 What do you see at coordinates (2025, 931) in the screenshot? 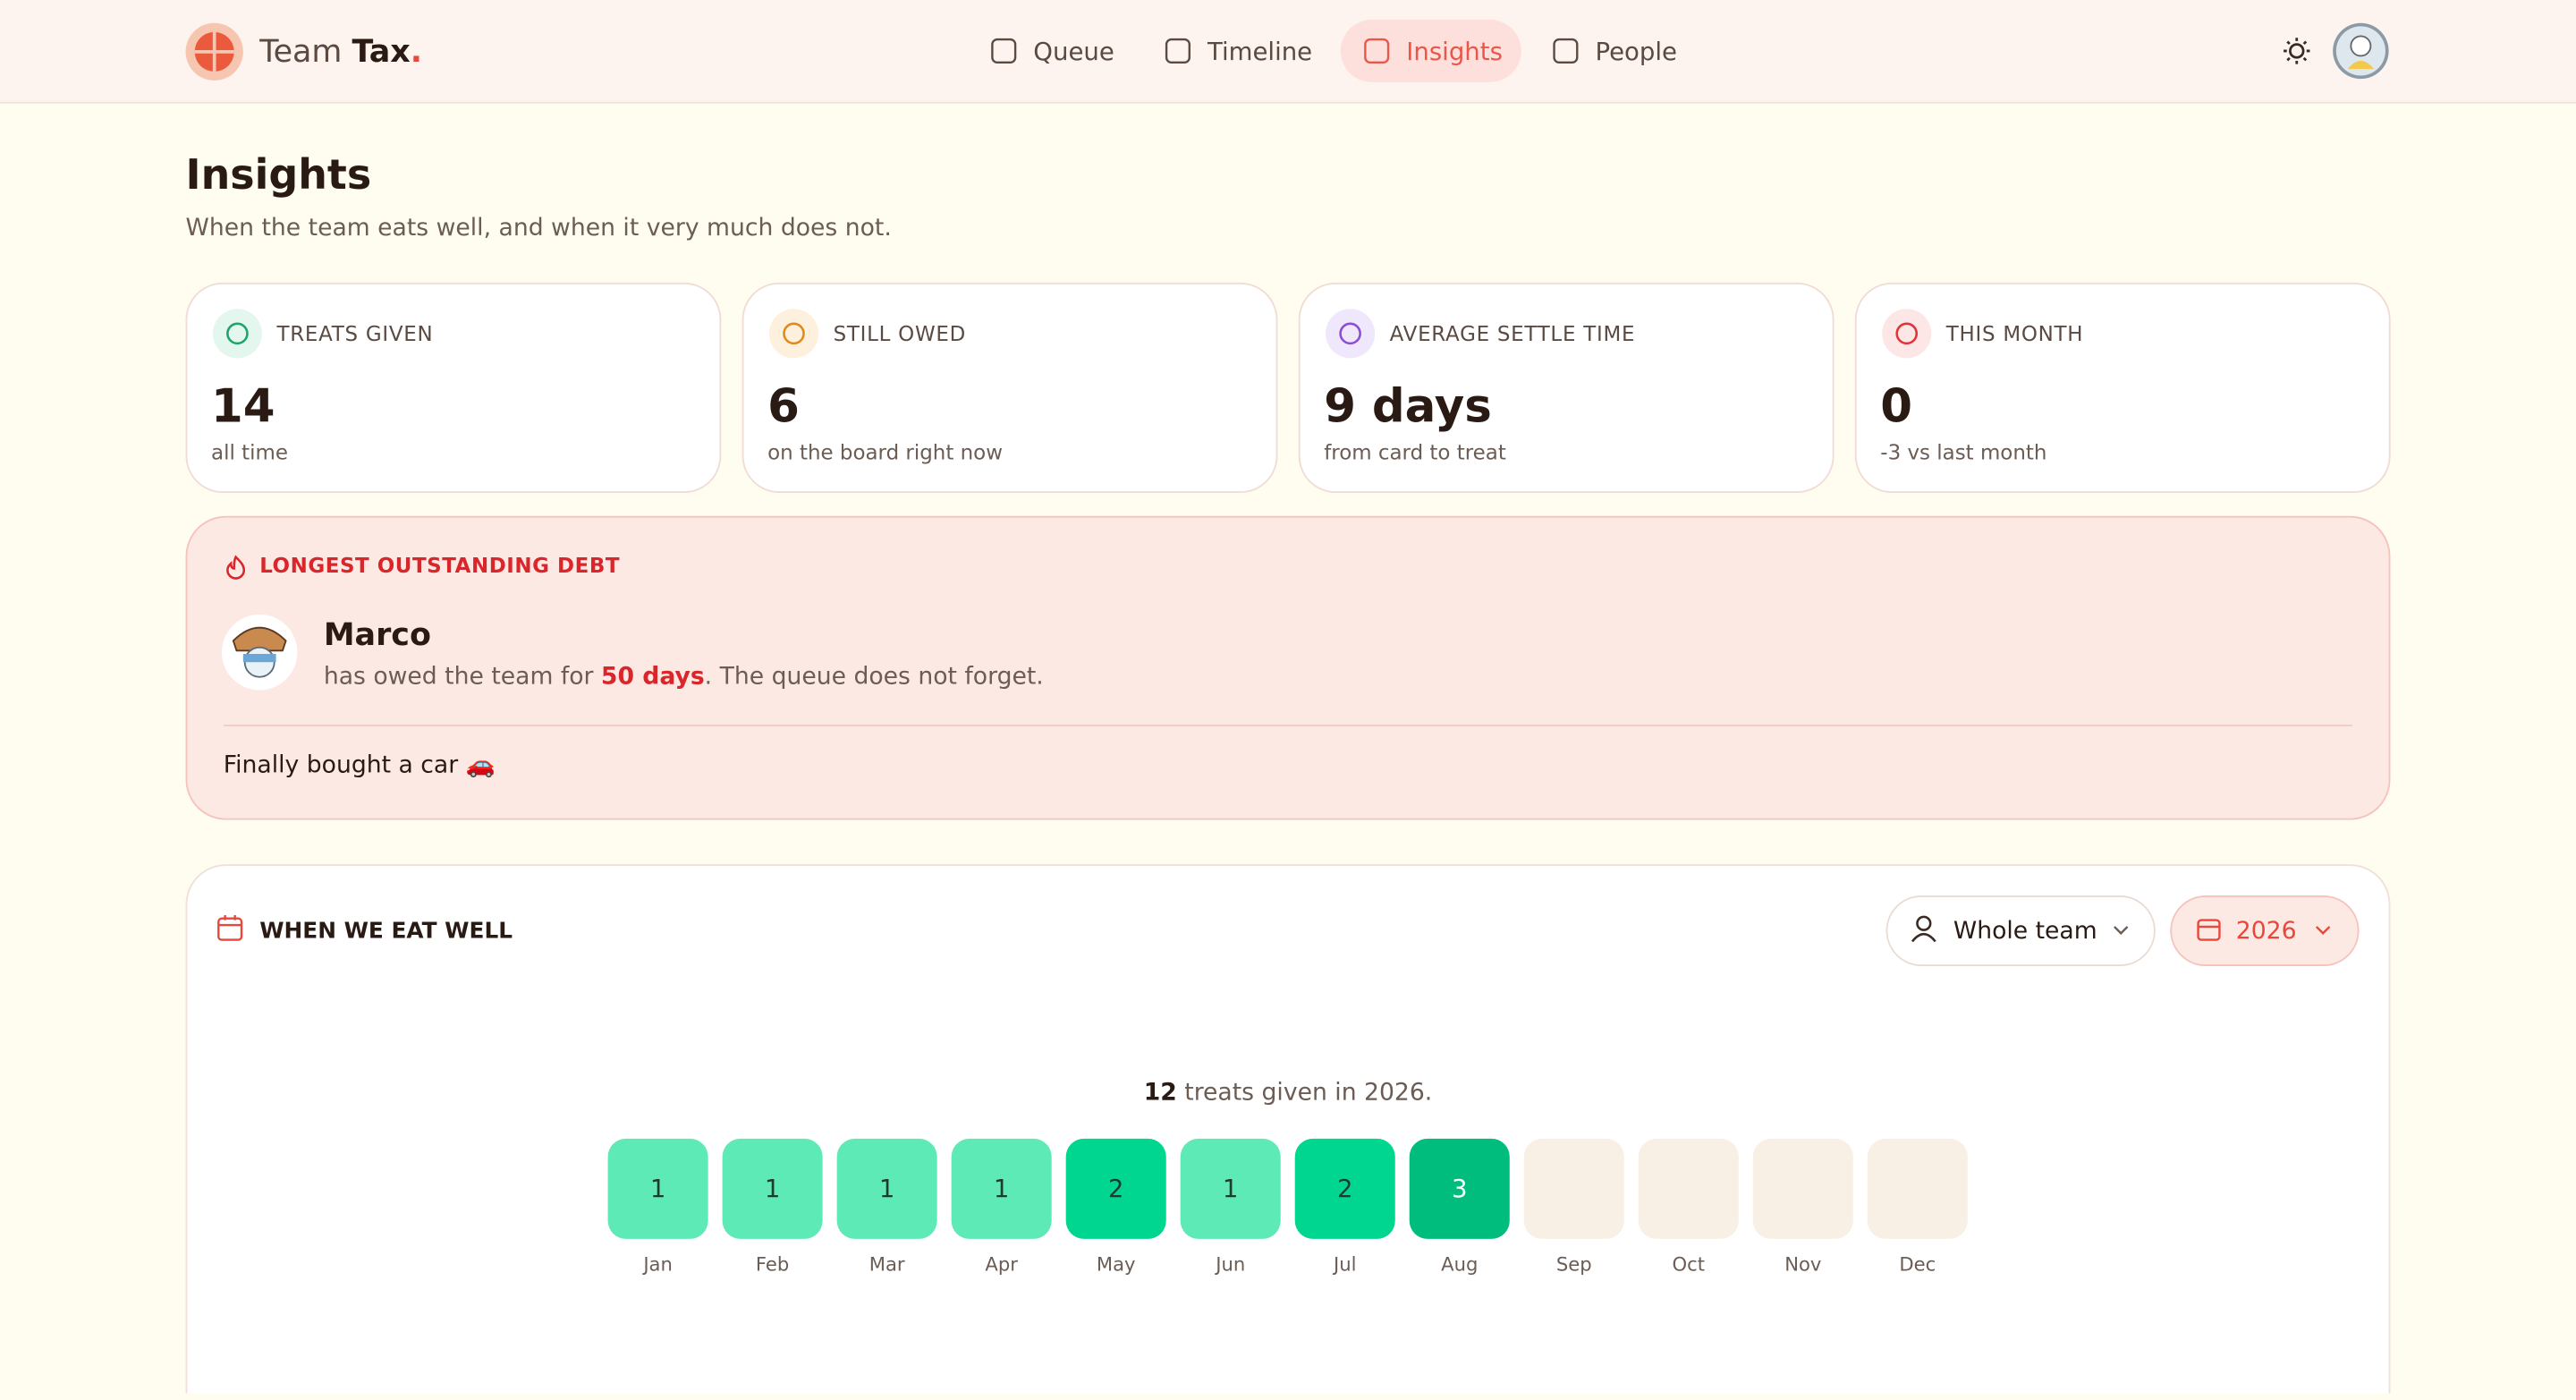
I see `person-filter-label: Whole team` at bounding box center [2025, 931].